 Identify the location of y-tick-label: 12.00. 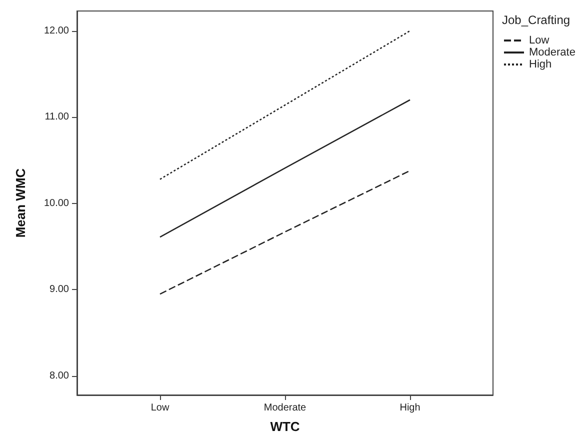
(57, 30).